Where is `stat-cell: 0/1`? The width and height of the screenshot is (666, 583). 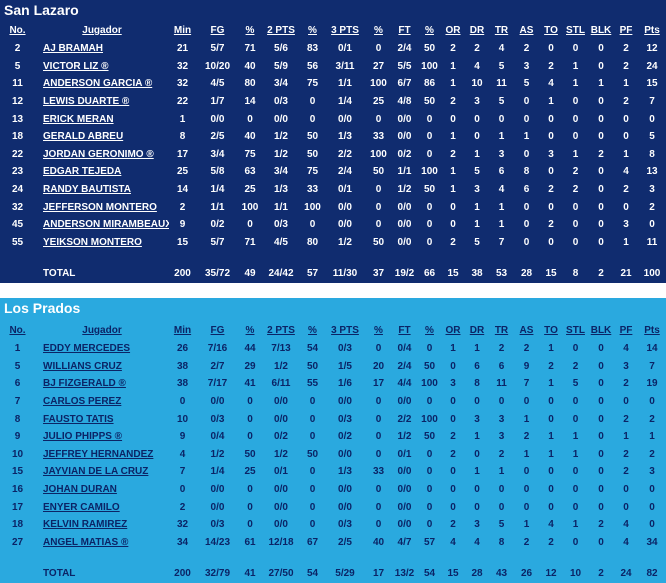
stat-cell: 0/1 is located at coordinates (281, 472).